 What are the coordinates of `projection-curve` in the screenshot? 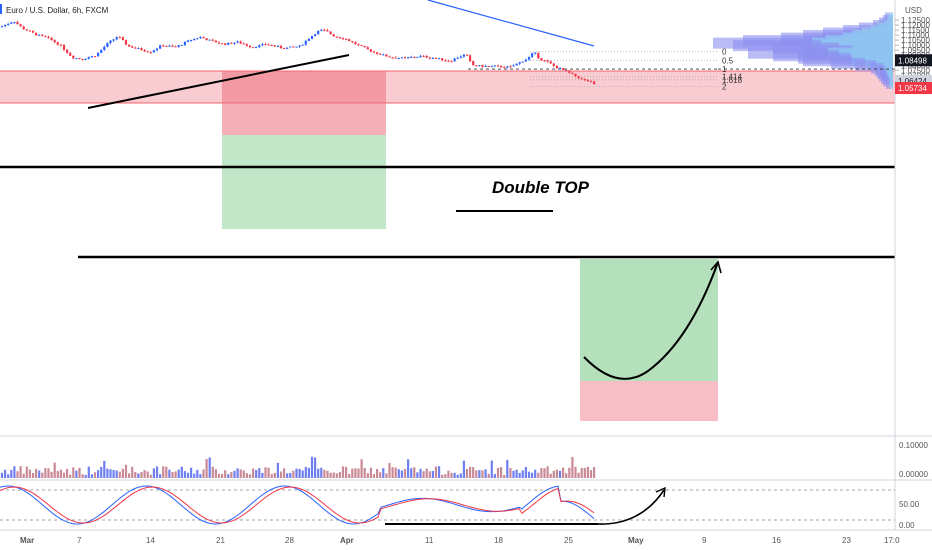 It's located at (651, 320).